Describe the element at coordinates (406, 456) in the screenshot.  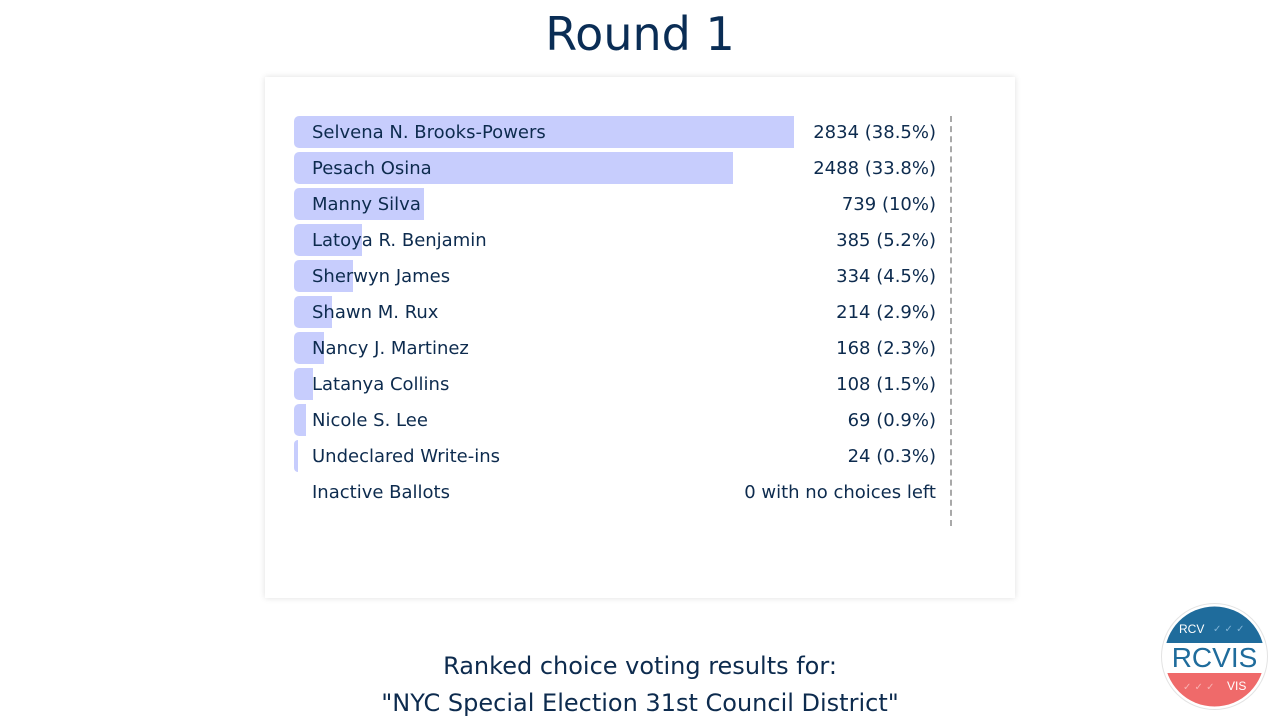
I see `candidate-name: Undeclared Write-ins` at that location.